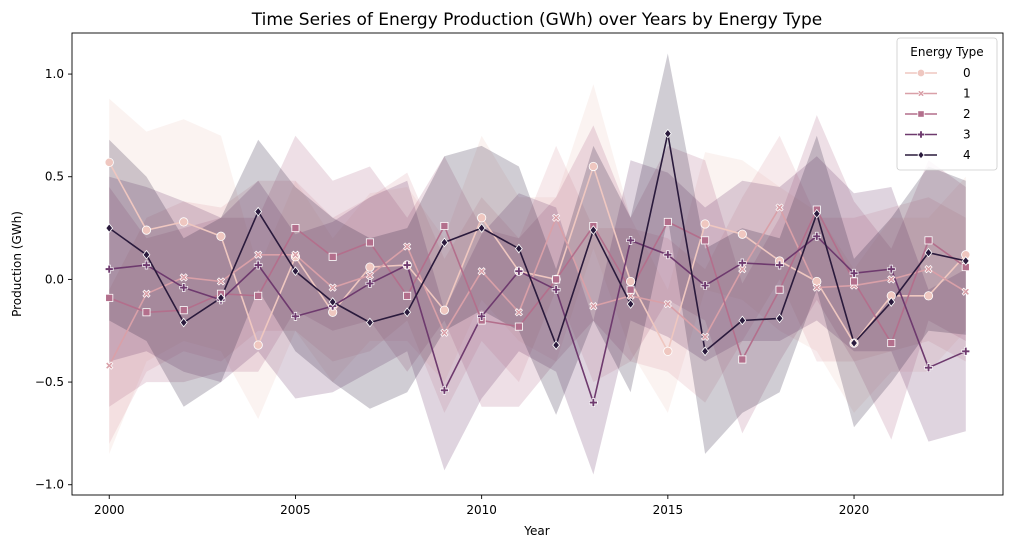 This screenshot has height=552, width=1012. I want to click on legend-label: 4, so click(967, 155).